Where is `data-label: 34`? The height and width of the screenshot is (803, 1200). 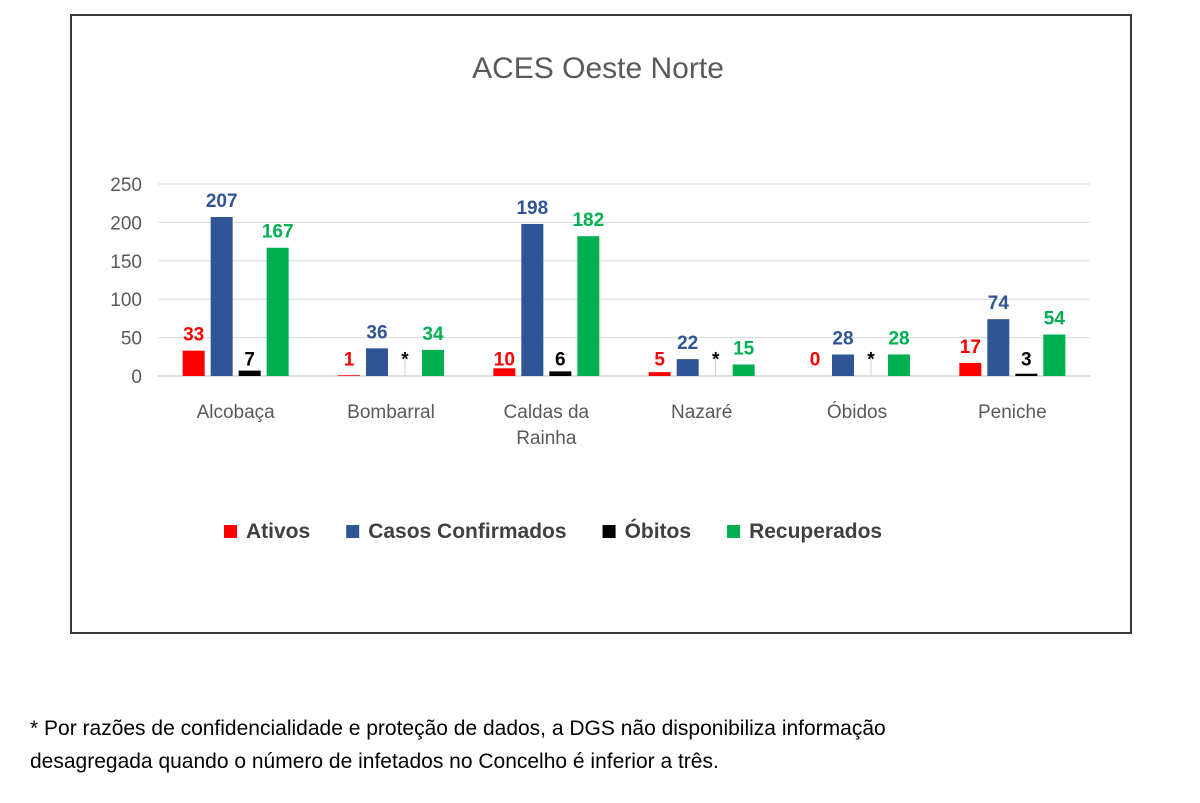
data-label: 34 is located at coordinates (433, 334).